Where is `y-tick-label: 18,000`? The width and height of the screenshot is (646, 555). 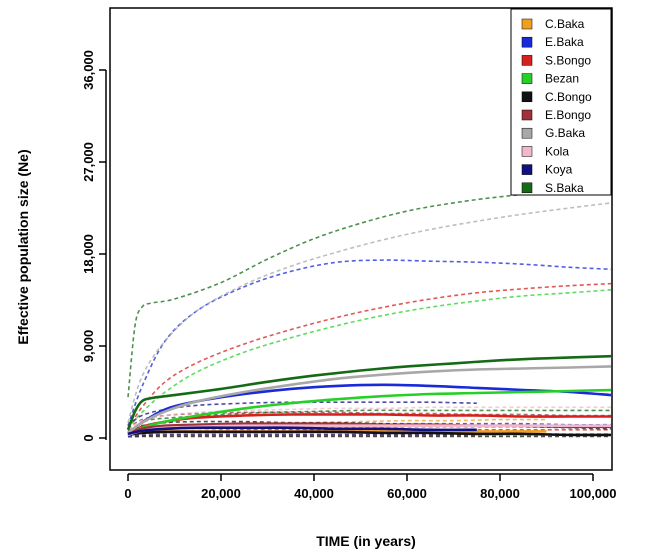
y-tick-label: 18,000 is located at coordinates (88, 254).